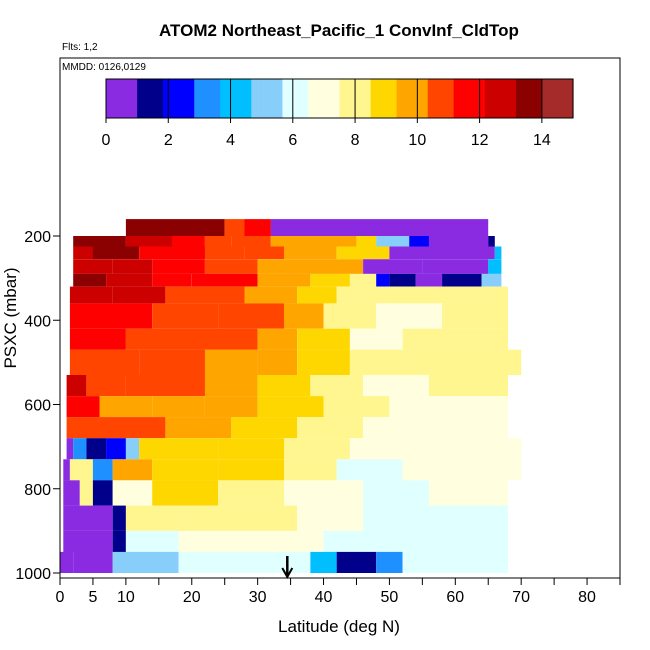 Image resolution: width=650 pixels, height=650 pixels. Describe the element at coordinates (480, 140) in the screenshot. I see `colorbar-tick-label: 12` at that location.